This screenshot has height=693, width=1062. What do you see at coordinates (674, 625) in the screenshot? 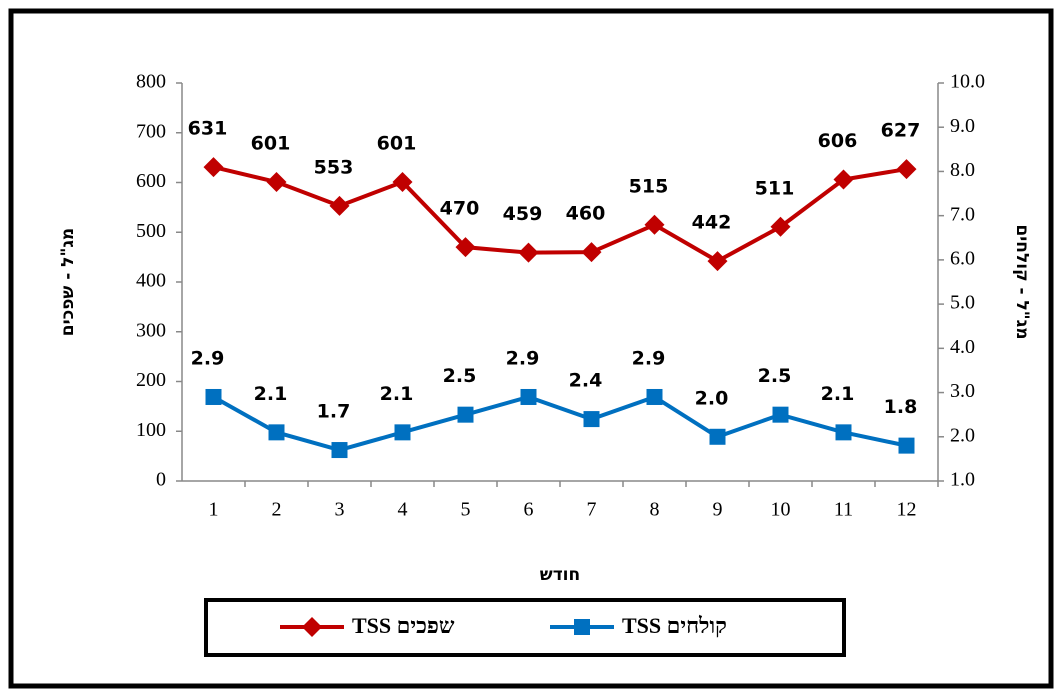
I see `legend-label: TSS קולחים` at bounding box center [674, 625].